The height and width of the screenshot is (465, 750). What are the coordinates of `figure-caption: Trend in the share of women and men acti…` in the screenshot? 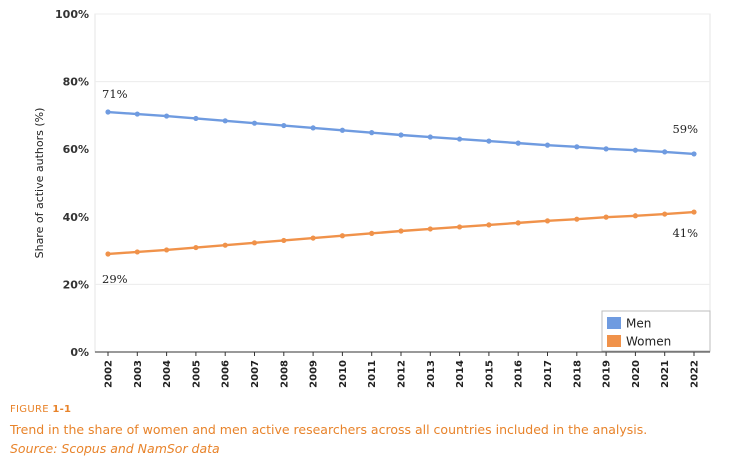 It's located at (329, 429).